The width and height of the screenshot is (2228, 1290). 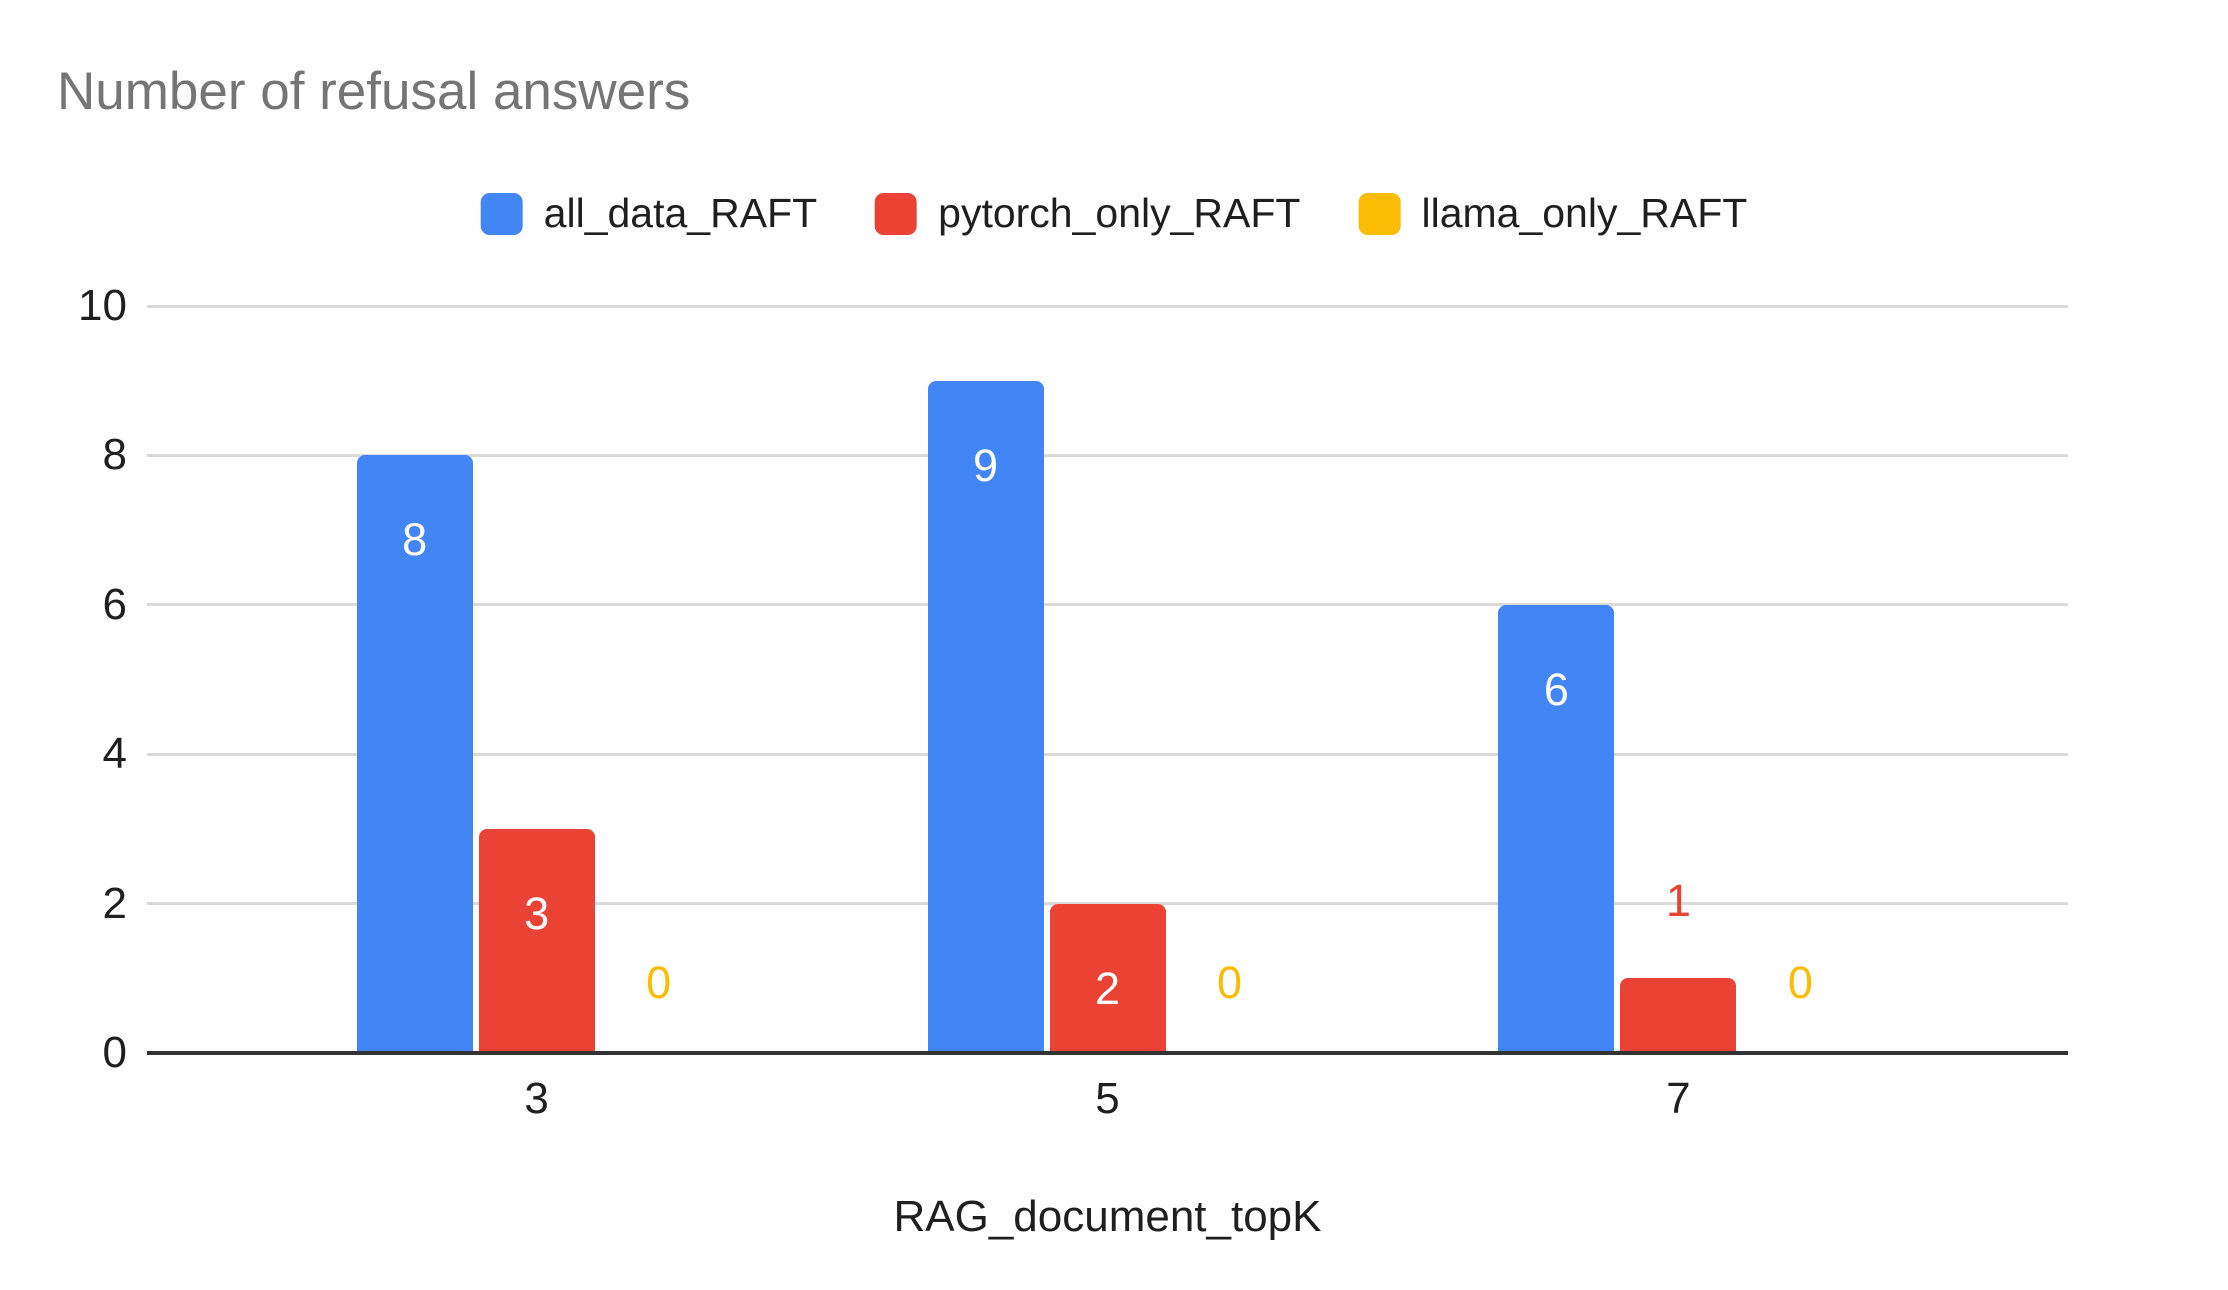 I want to click on bar-slot-pytorch_only_RAFT-3: 3, so click(x=536, y=679).